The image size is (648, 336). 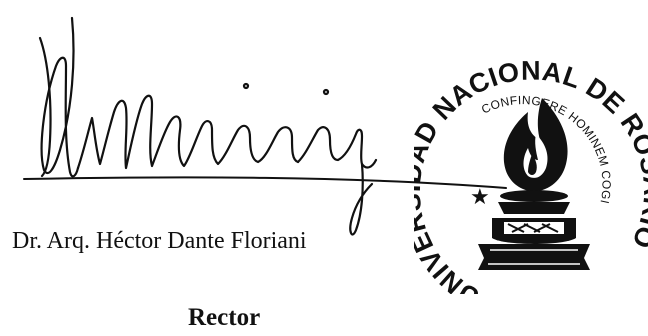 What do you see at coordinates (534, 230) in the screenshot?
I see `lamp-pedestal-icon` at bounding box center [534, 230].